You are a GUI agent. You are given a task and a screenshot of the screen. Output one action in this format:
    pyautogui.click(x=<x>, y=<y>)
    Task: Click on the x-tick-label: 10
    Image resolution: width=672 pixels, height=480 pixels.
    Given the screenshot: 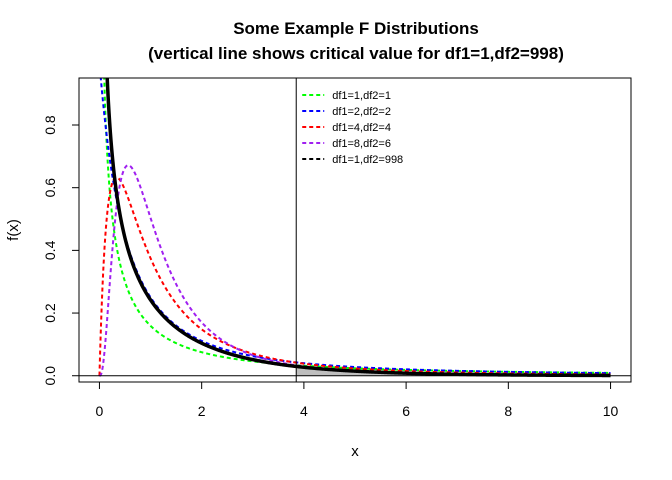 What is the action you would take?
    pyautogui.click(x=611, y=411)
    